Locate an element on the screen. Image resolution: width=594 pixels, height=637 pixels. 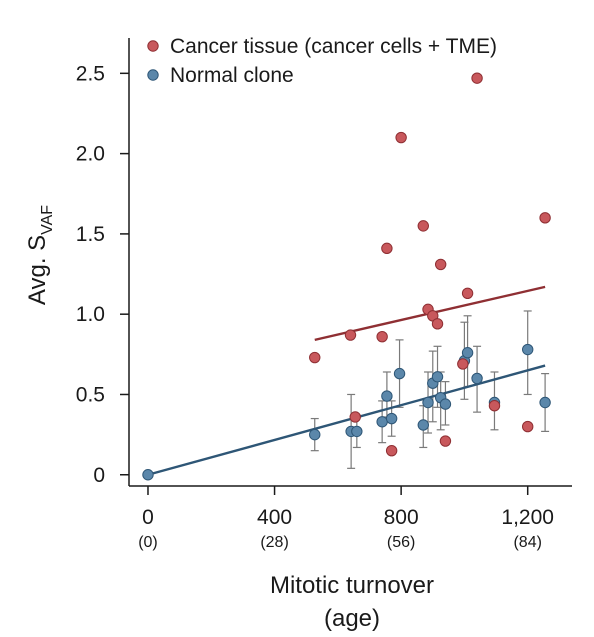
x-tick-sublabel: (56) is located at coordinates (401, 542).